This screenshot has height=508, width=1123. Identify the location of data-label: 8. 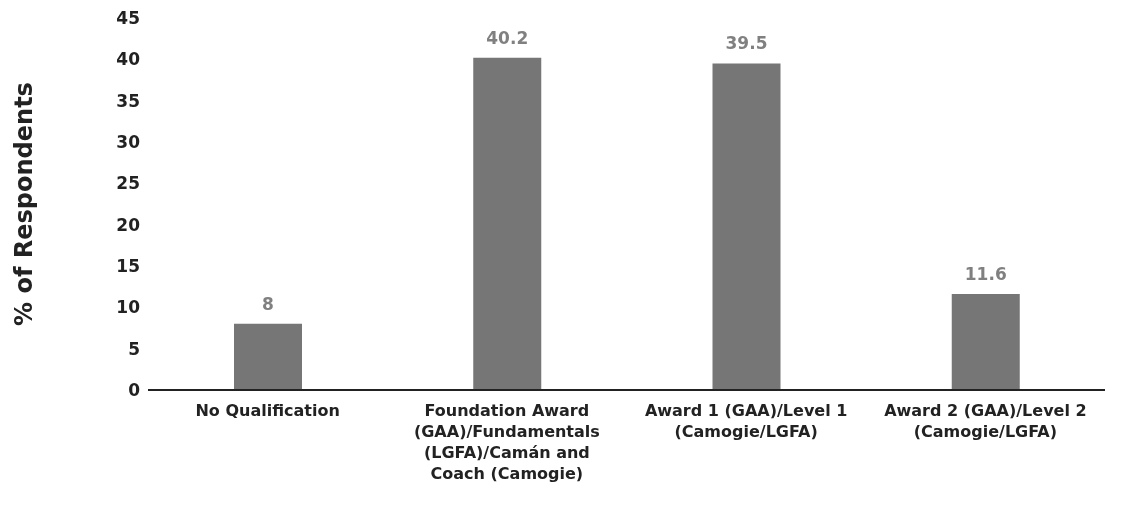
(268, 303).